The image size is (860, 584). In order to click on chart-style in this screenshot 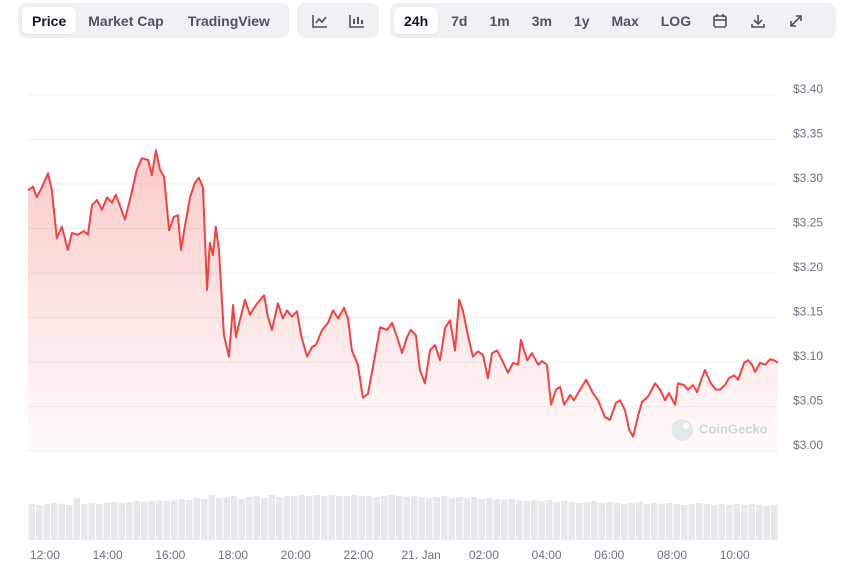, I will do `click(338, 20)`.